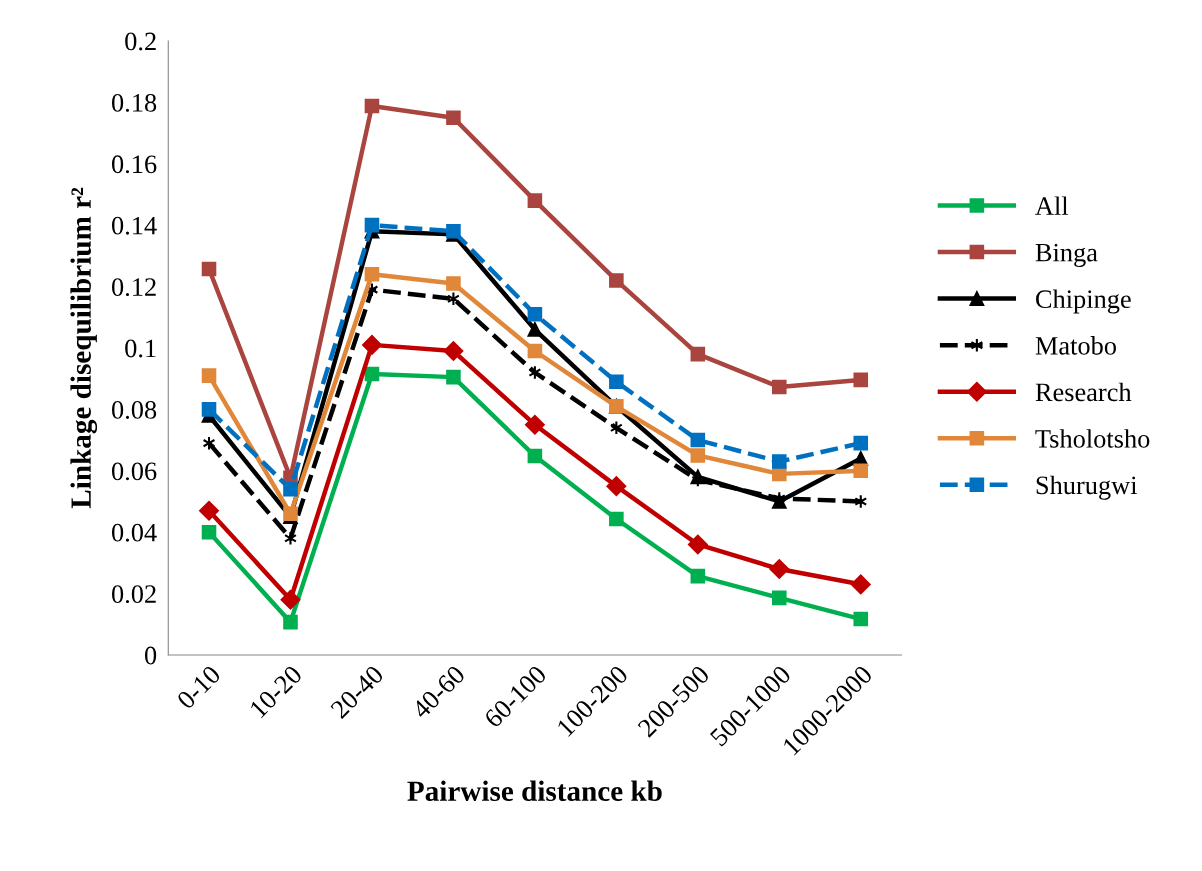  I want to click on y-tick-label: 0.08, so click(134, 409).